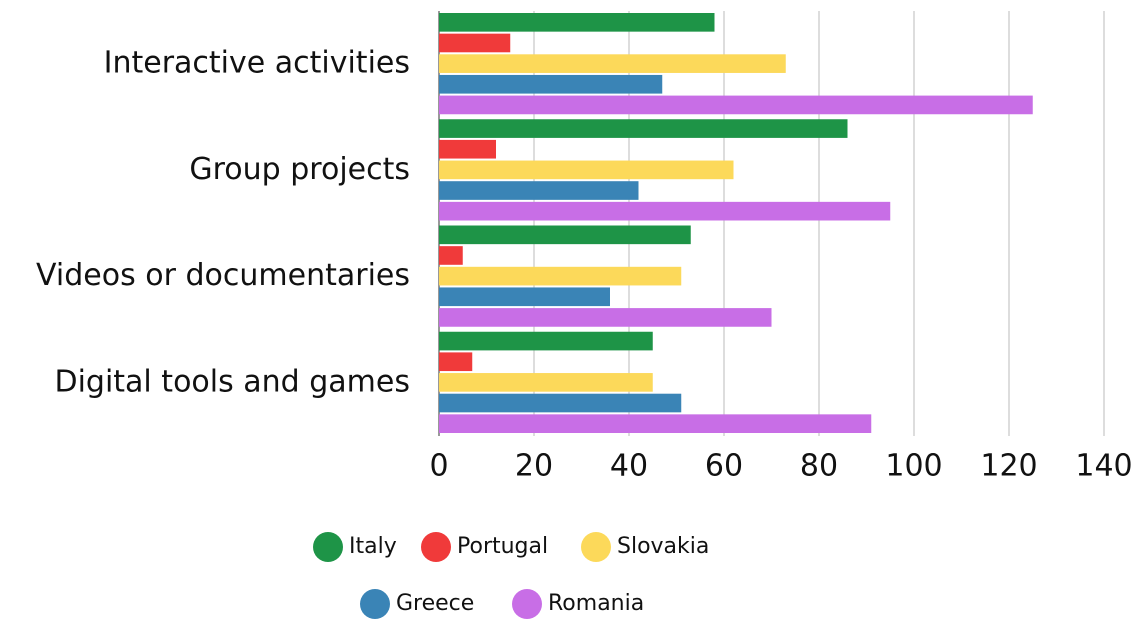 The height and width of the screenshot is (619, 1139). What do you see at coordinates (724, 466) in the screenshot?
I see `x-tick-label: 60` at bounding box center [724, 466].